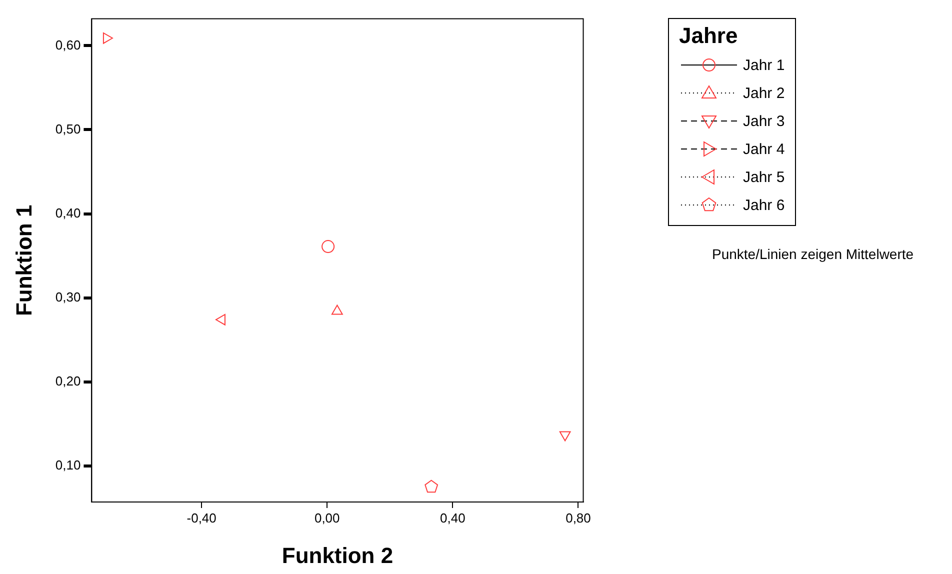  I want to click on y-axis-title: Funktion 1, so click(23, 260).